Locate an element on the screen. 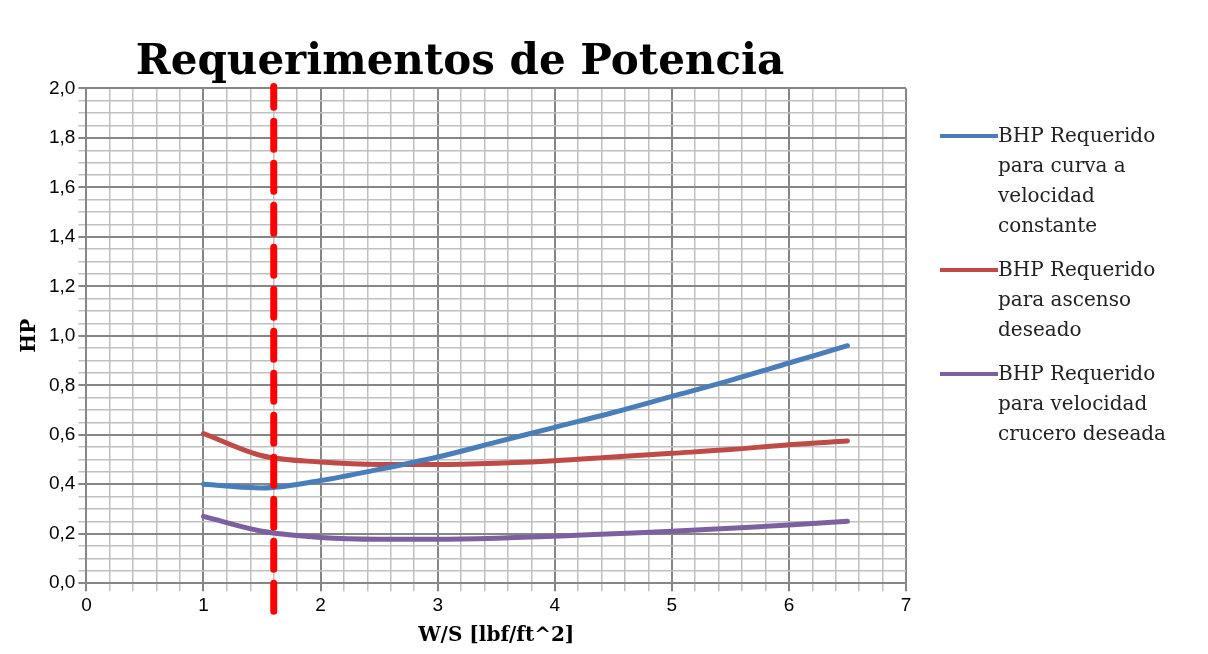 This screenshot has width=1208, height=654. y-tick-label: 1,2 is located at coordinates (62, 285).